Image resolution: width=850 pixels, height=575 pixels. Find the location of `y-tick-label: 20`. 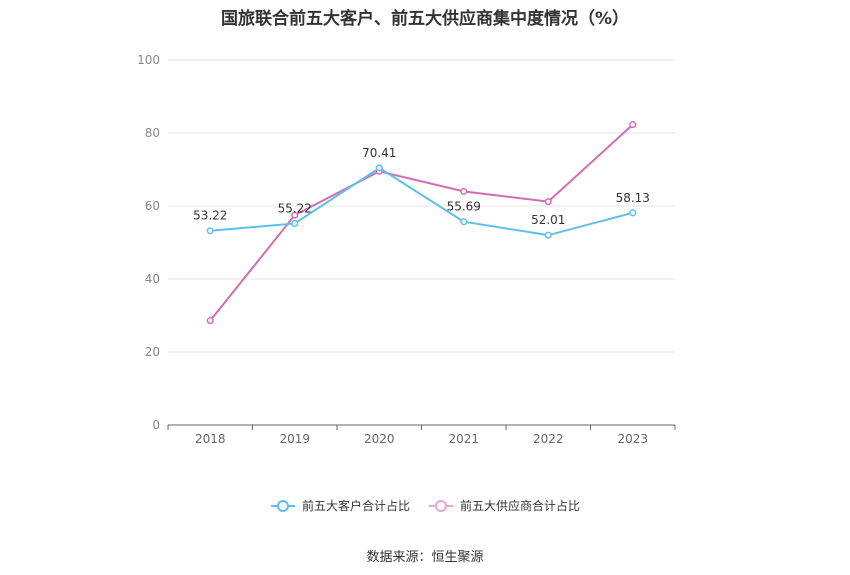

y-tick-label: 20 is located at coordinates (152, 352).